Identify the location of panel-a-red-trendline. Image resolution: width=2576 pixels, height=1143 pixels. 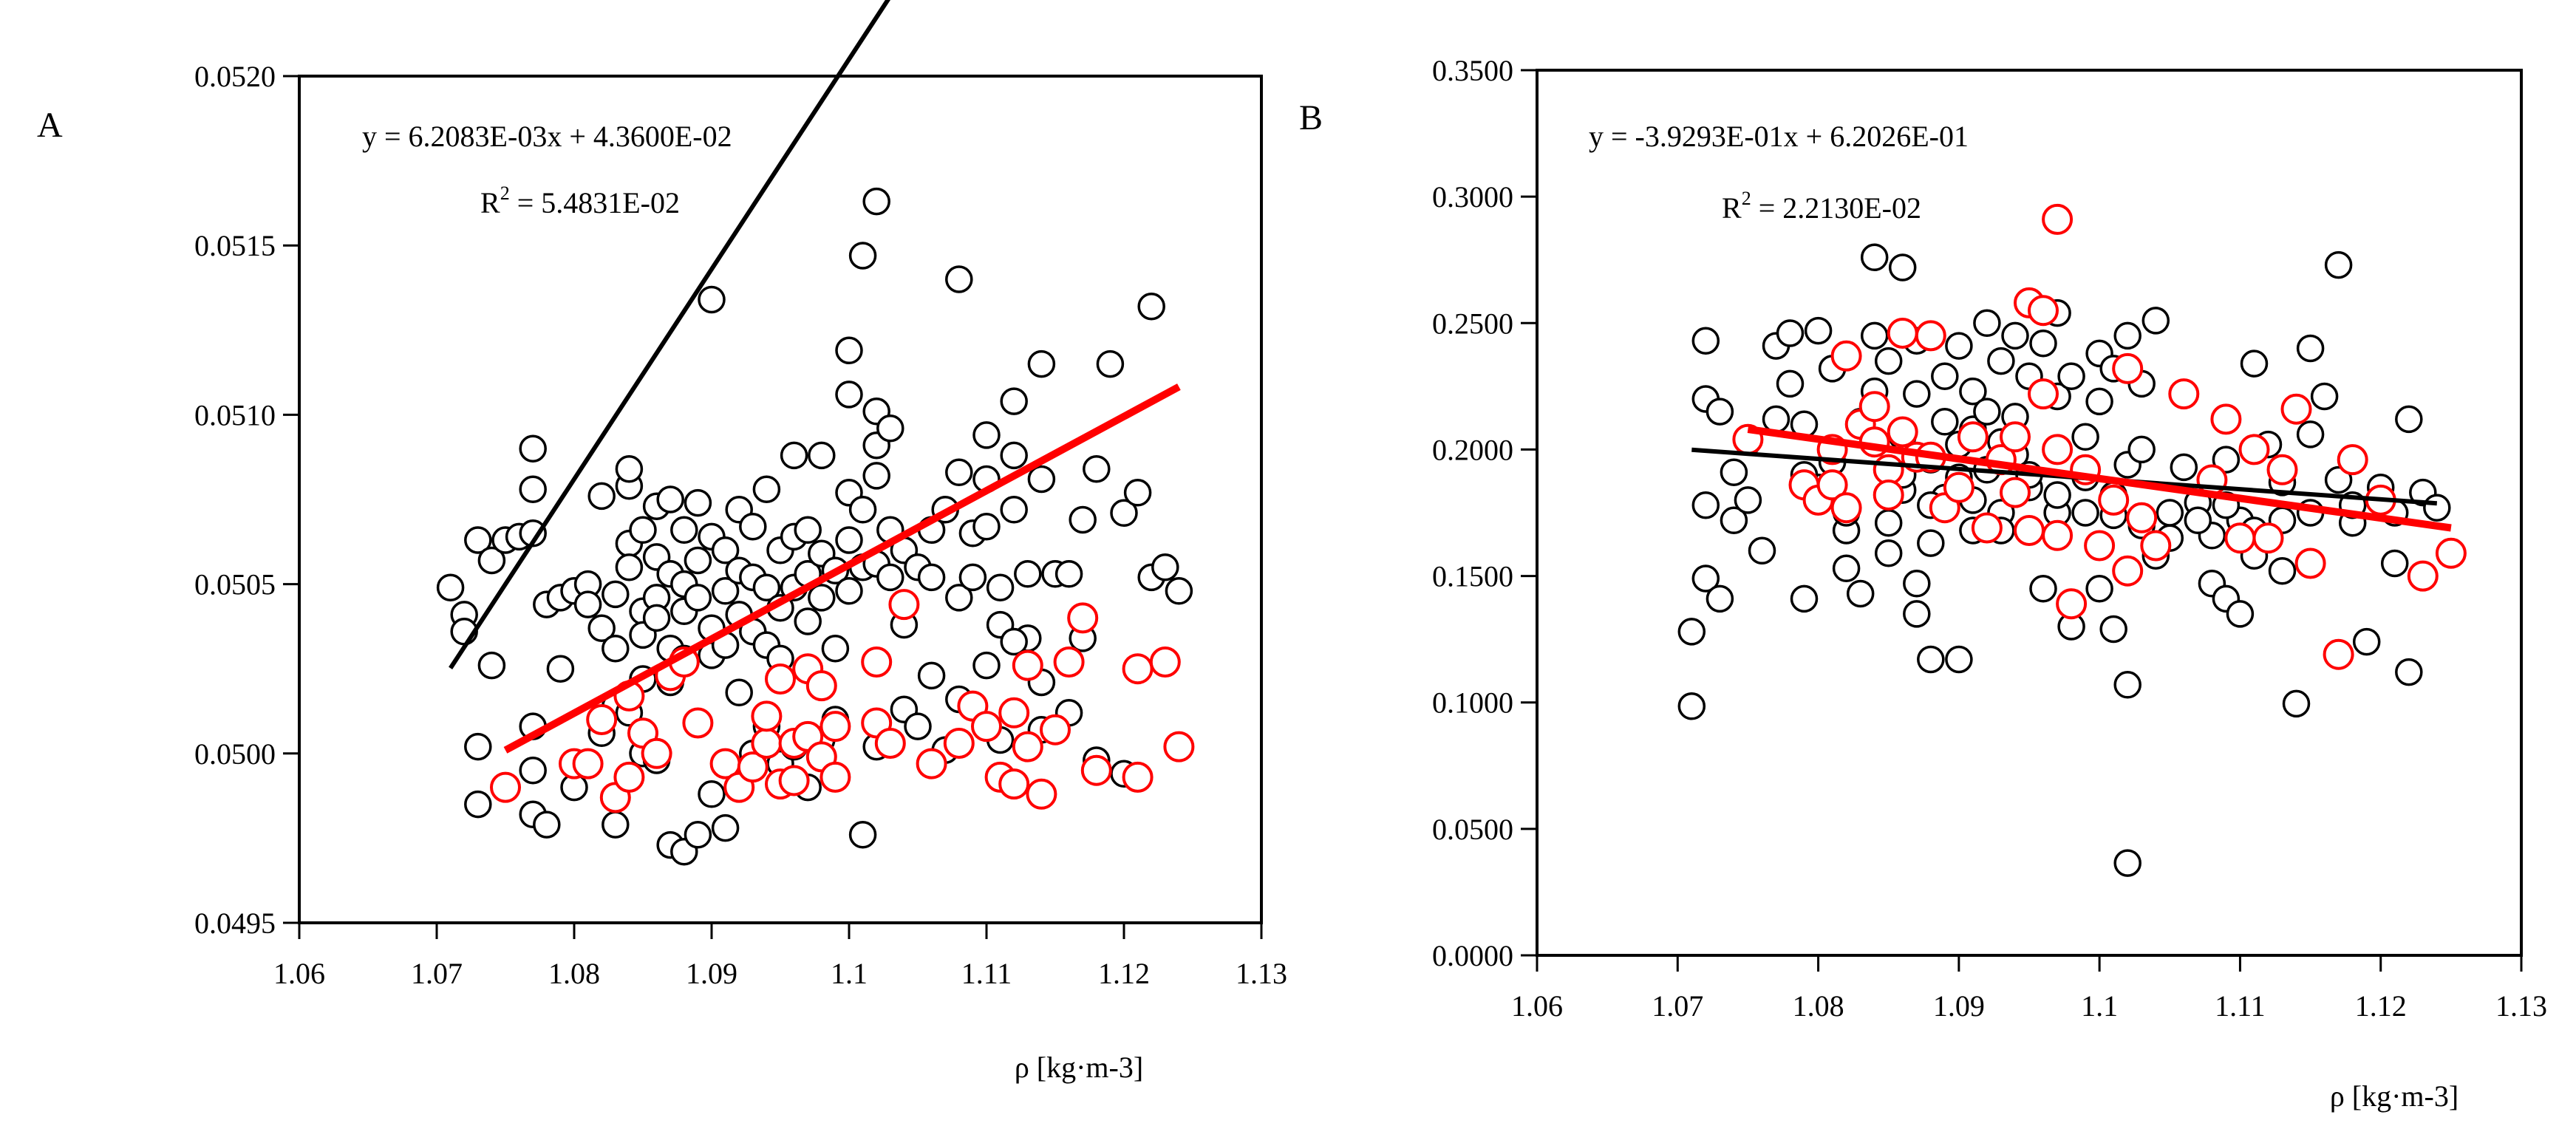
(842, 568).